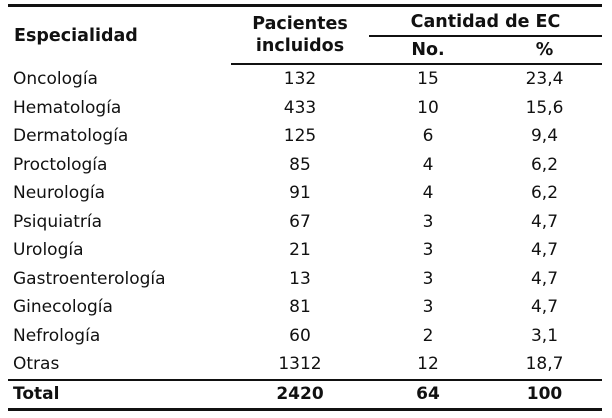 The image size is (612, 418). I want to click on cell-especialidad: Psiquiatría, so click(58, 221).